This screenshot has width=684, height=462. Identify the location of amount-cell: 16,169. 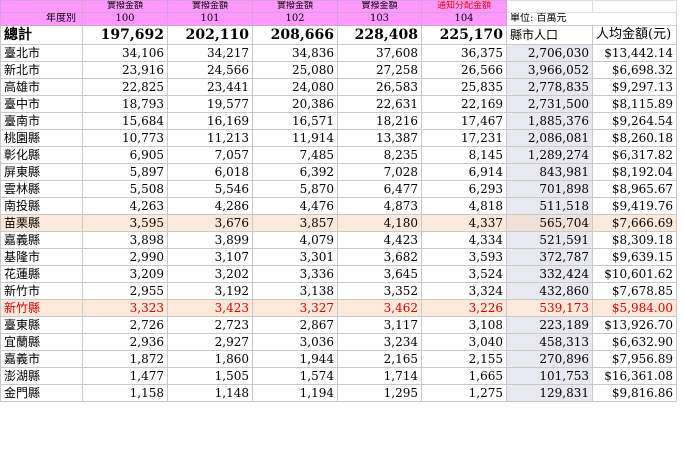
(210, 121).